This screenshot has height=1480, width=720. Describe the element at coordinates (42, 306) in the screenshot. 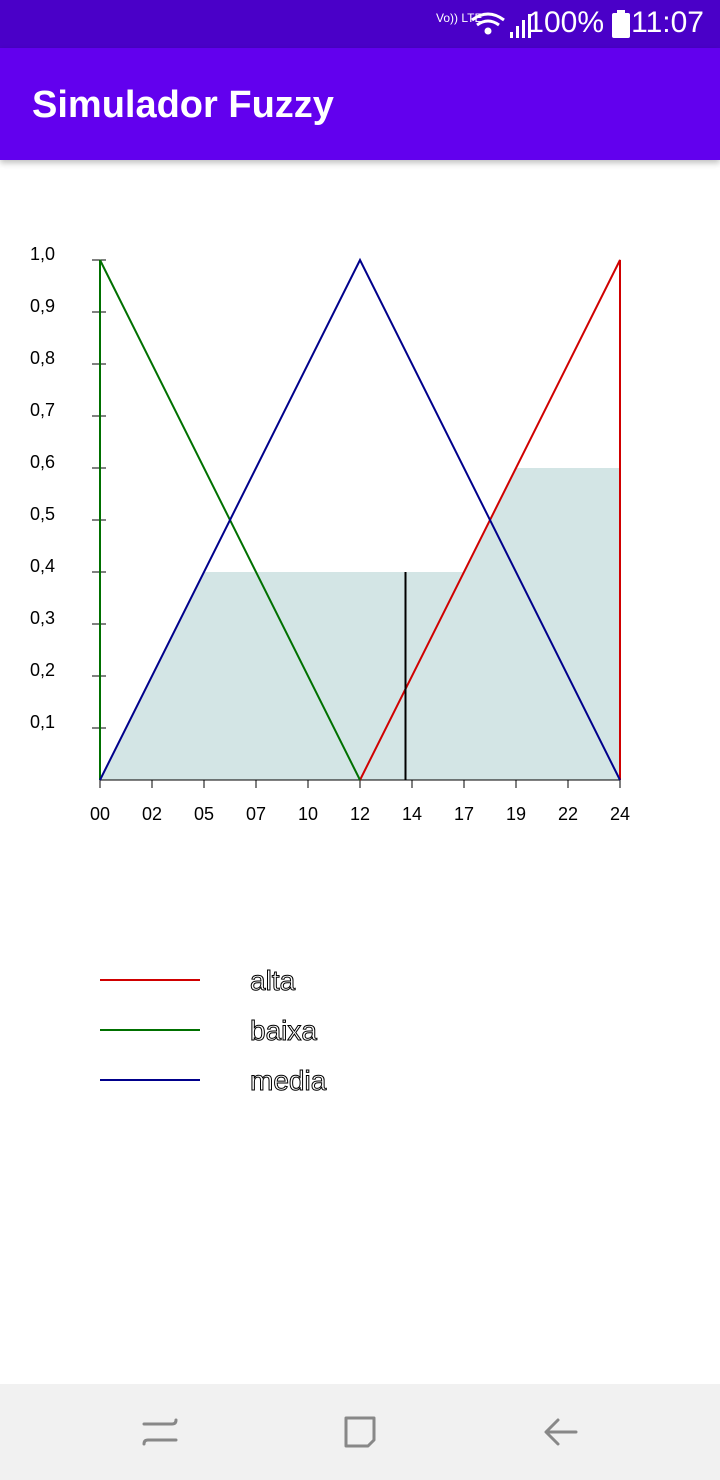

I see `y-tick-label: 0,9` at that location.